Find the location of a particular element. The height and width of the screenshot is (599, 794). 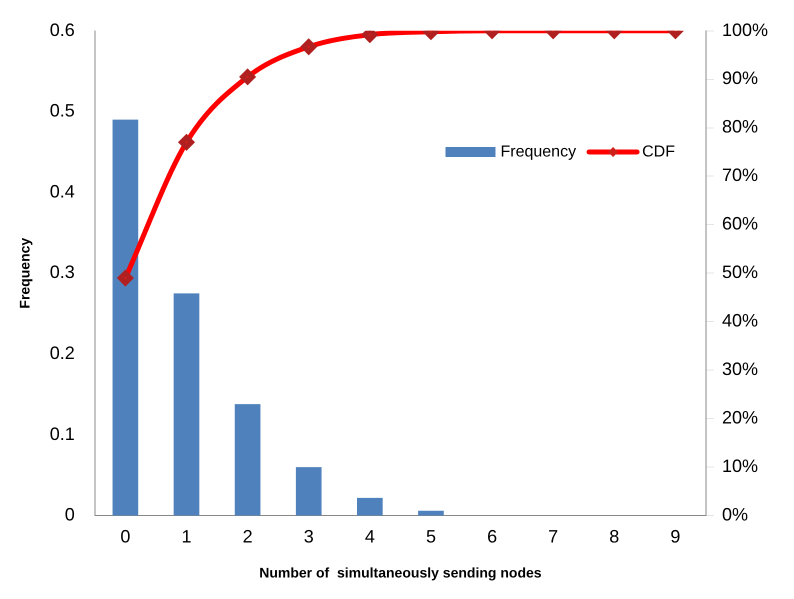

y2-tick-label: 70% is located at coordinates (740, 175).